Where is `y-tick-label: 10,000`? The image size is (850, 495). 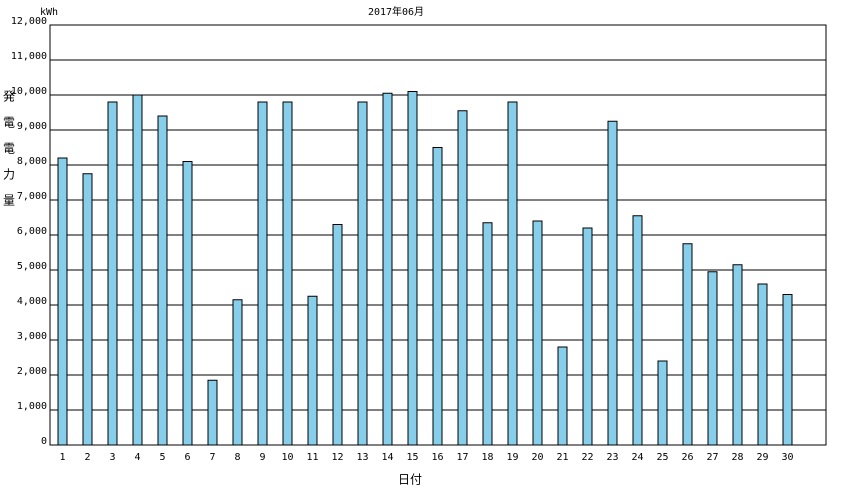 y-tick-label: 10,000 is located at coordinates (29, 91).